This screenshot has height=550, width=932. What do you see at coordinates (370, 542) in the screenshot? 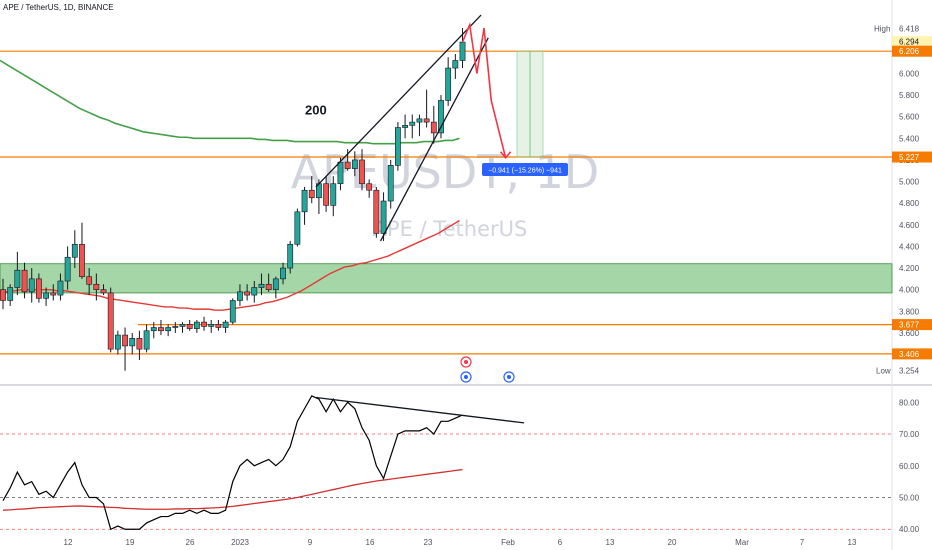
I see `time-tick-label: 16` at bounding box center [370, 542].